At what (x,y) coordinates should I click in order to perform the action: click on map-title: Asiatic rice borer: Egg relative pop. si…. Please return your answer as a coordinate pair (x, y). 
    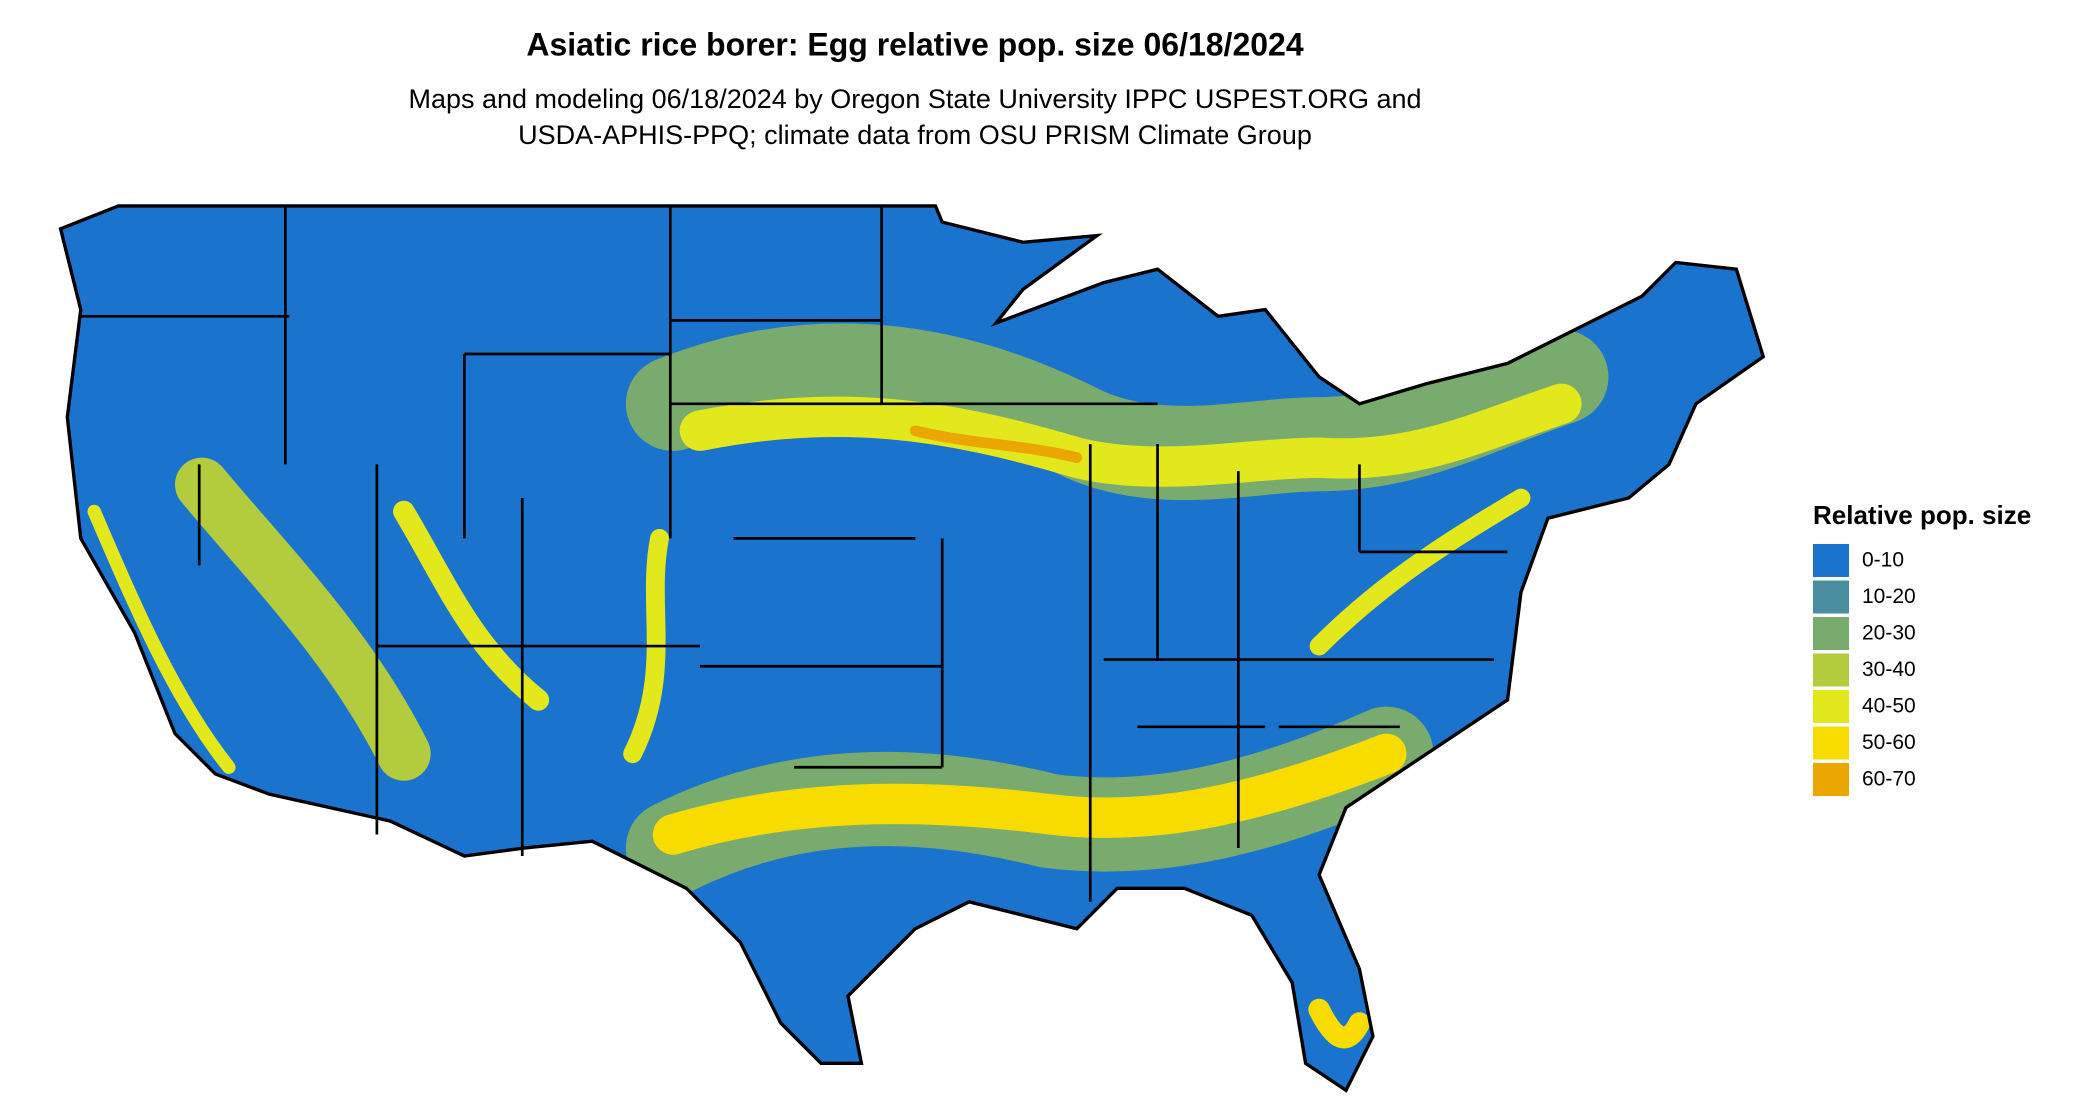
    Looking at the image, I should click on (914, 44).